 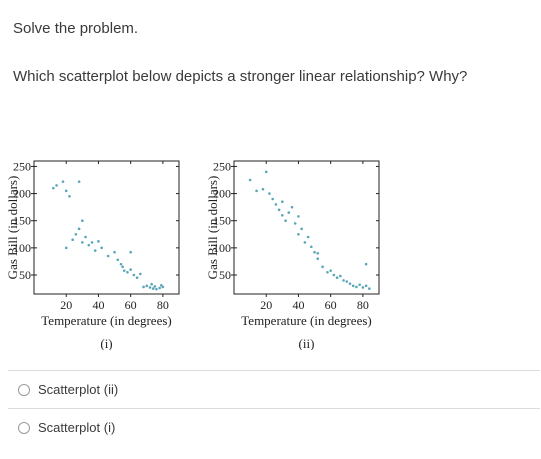 What do you see at coordinates (77, 427) in the screenshot?
I see `option-label: Scatterplot (i)` at bounding box center [77, 427].